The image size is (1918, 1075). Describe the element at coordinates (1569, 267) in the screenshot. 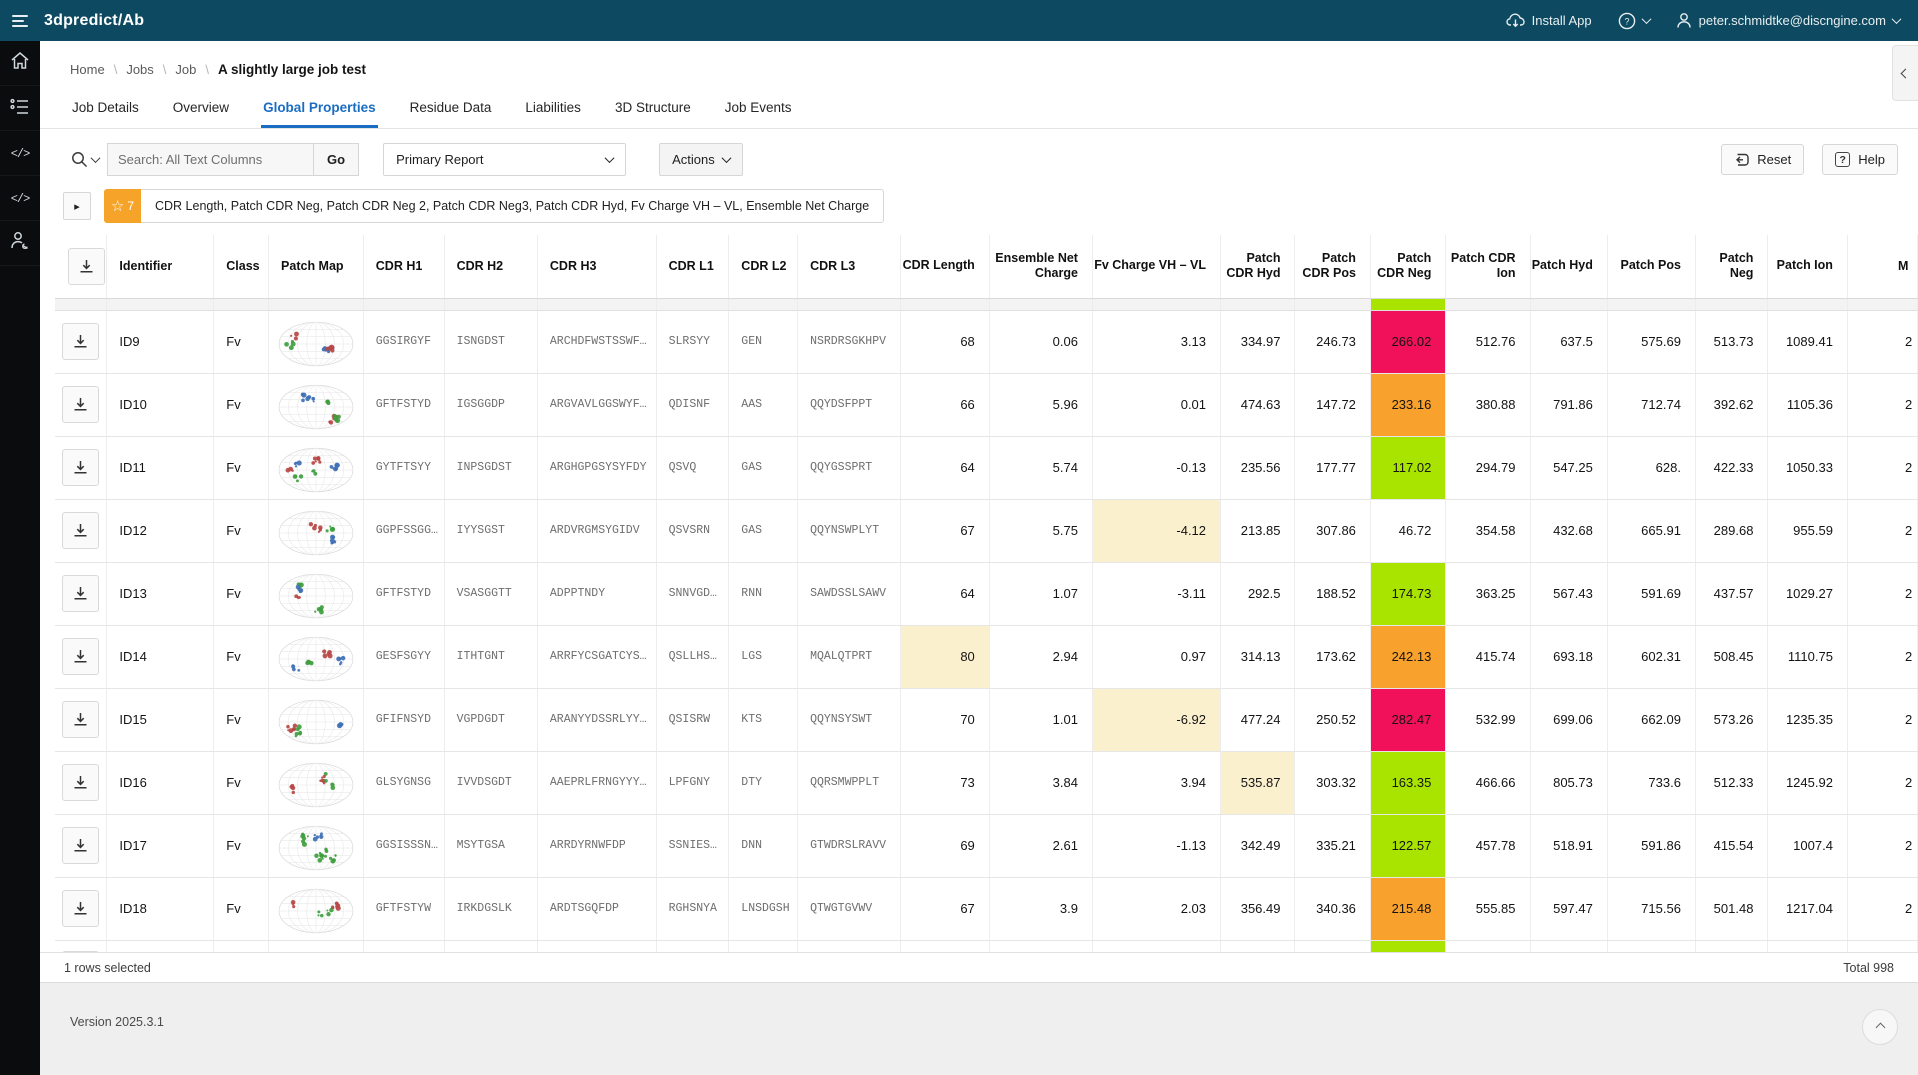

I see `col-header-patch_hyd: Patch Hyd` at that location.